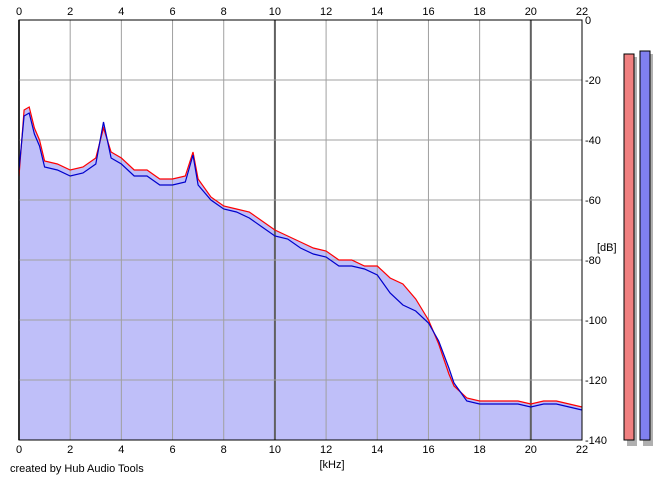 This screenshot has width=664, height=481. I want to click on y-tick-label: 0, so click(588, 21).